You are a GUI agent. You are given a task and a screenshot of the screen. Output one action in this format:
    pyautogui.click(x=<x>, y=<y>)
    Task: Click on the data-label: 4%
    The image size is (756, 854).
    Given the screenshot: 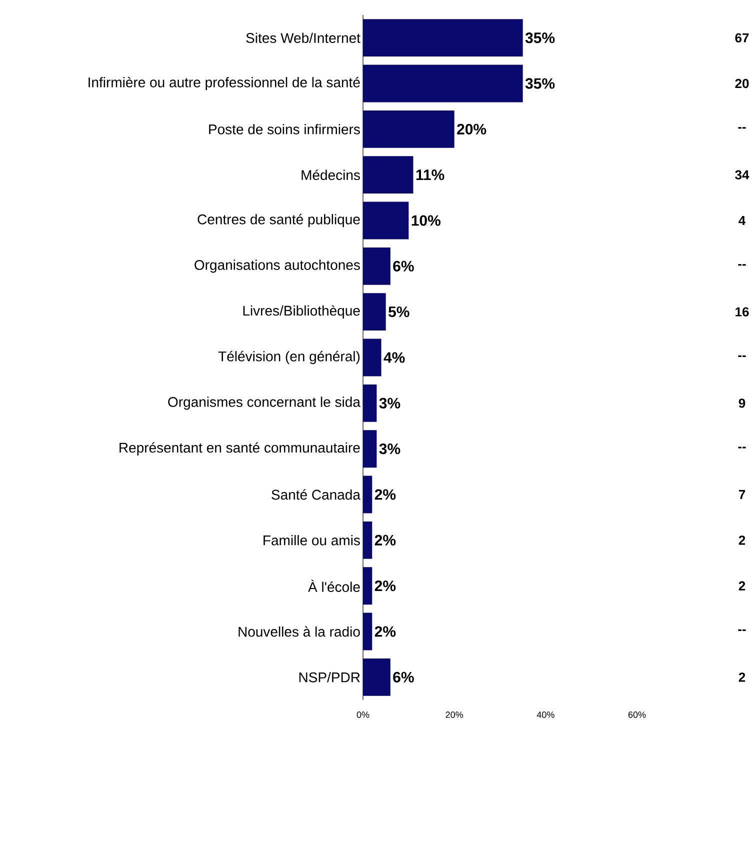 What is the action you would take?
    pyautogui.click(x=394, y=357)
    